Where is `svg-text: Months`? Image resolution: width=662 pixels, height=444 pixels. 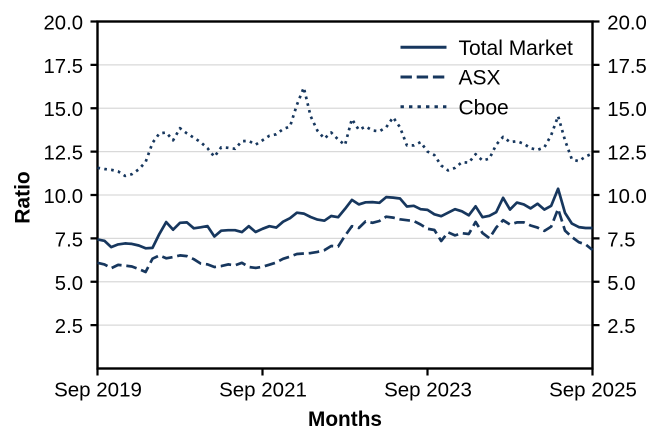 svg-text: Months is located at coordinates (345, 419).